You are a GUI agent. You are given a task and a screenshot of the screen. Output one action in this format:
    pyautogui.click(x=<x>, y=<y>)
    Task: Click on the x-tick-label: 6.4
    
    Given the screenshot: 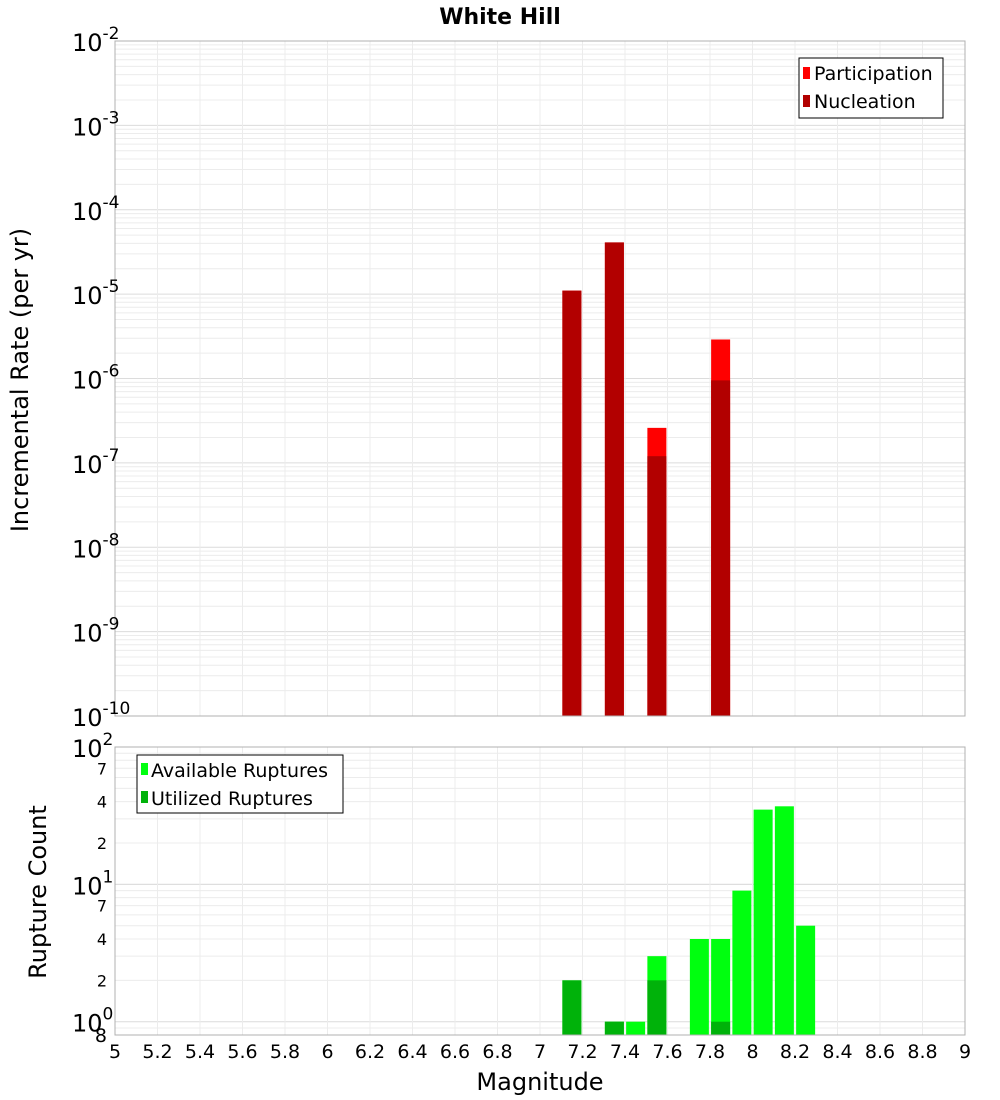 What is the action you would take?
    pyautogui.click(x=412, y=1052)
    